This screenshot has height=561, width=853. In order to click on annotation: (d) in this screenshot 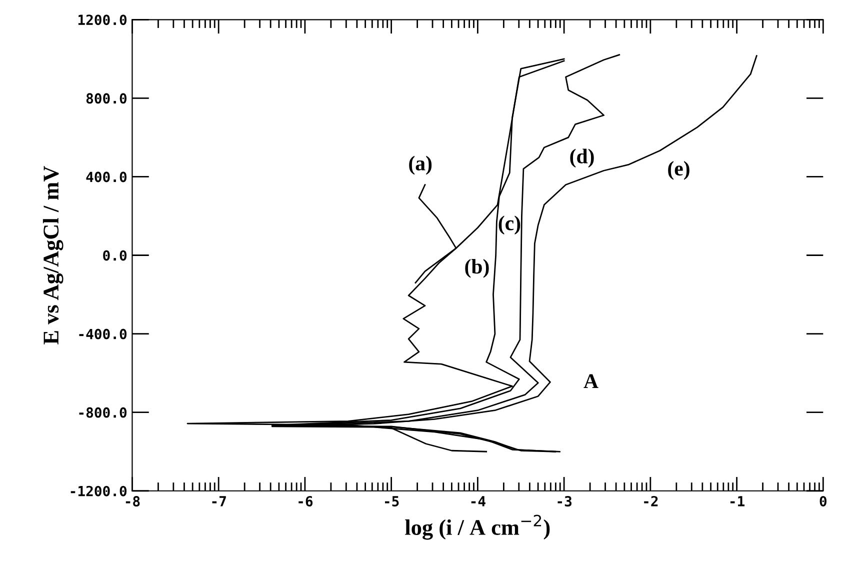, I will do `click(582, 158)`.